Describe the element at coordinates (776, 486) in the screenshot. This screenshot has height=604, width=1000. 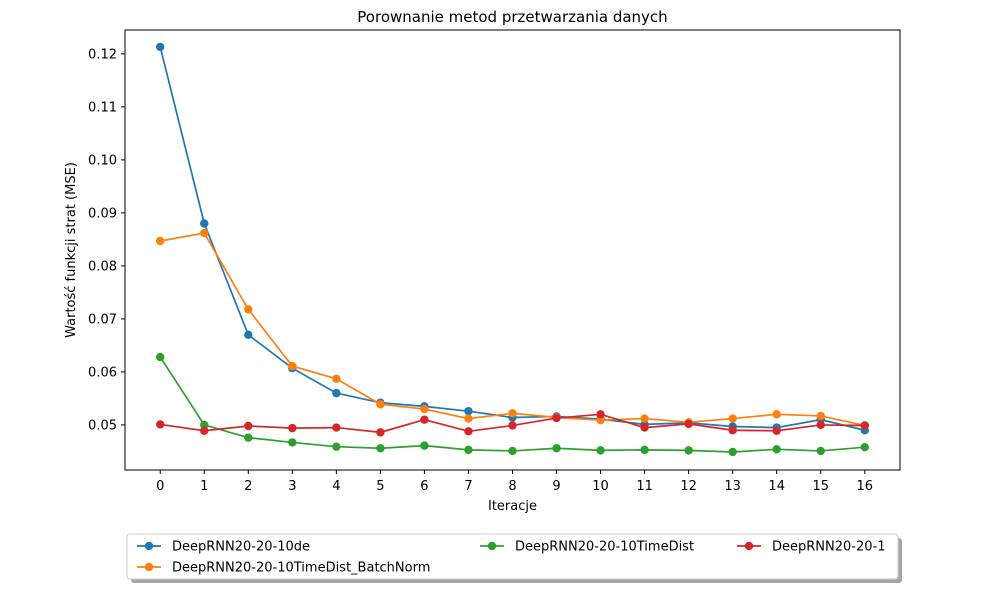
I see `x-tick-label: 14` at that location.